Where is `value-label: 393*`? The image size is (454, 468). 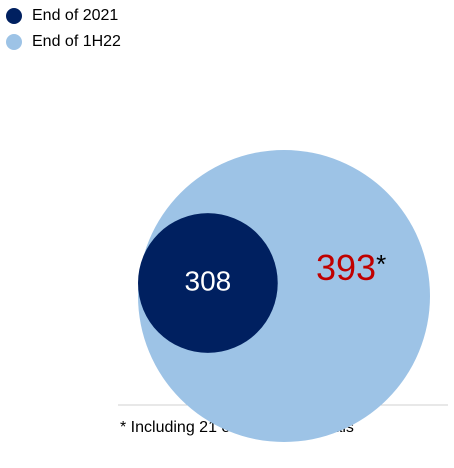
value-label: 393* is located at coordinates (351, 267).